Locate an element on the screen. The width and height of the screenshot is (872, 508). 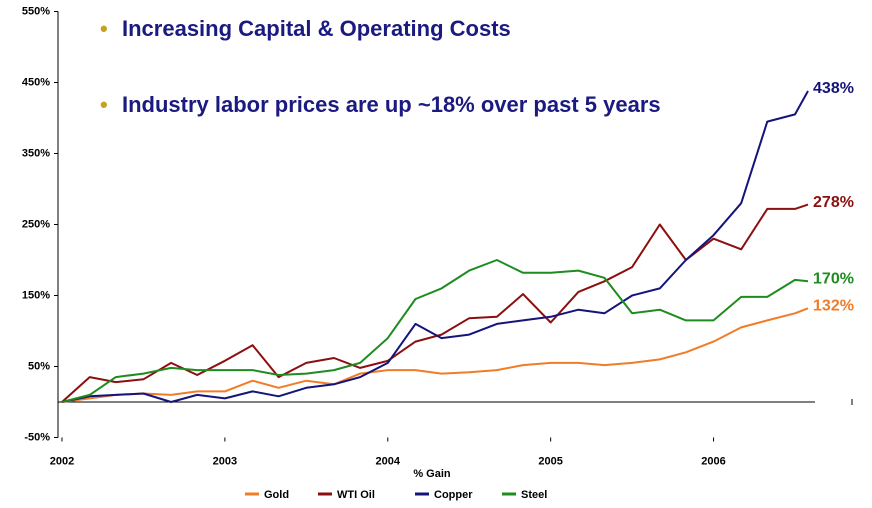
y-tick-label: 250% is located at coordinates (36, 224).